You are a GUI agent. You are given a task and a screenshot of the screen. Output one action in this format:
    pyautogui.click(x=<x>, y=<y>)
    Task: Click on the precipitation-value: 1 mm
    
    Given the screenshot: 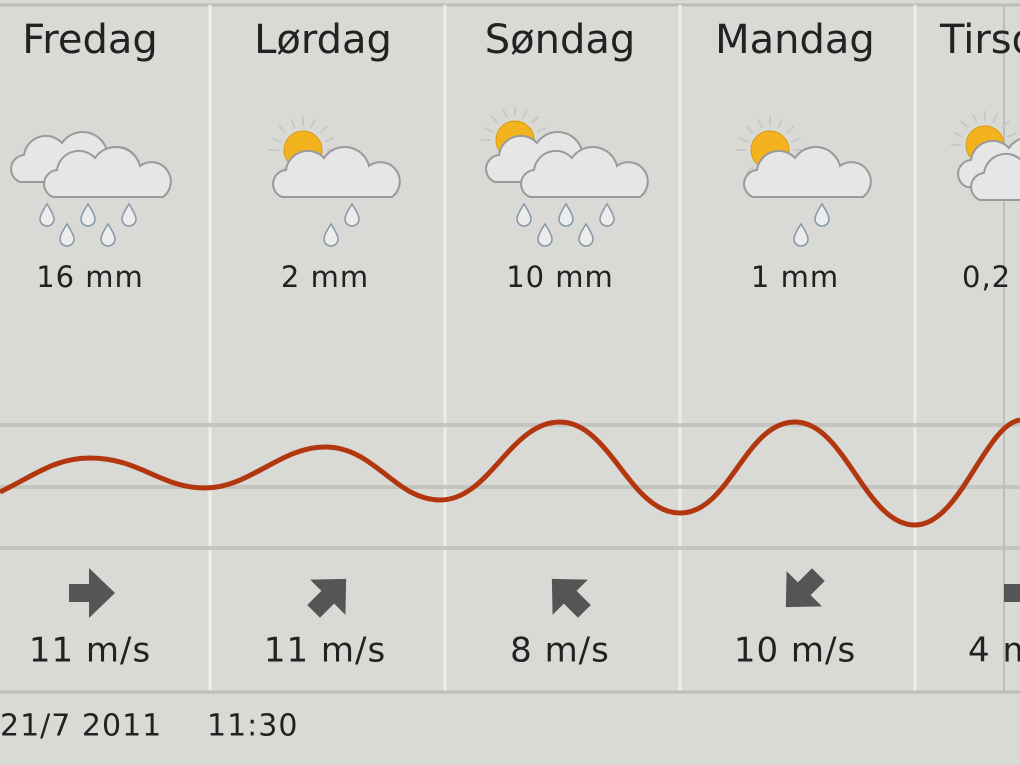 What is the action you would take?
    pyautogui.click(x=795, y=277)
    